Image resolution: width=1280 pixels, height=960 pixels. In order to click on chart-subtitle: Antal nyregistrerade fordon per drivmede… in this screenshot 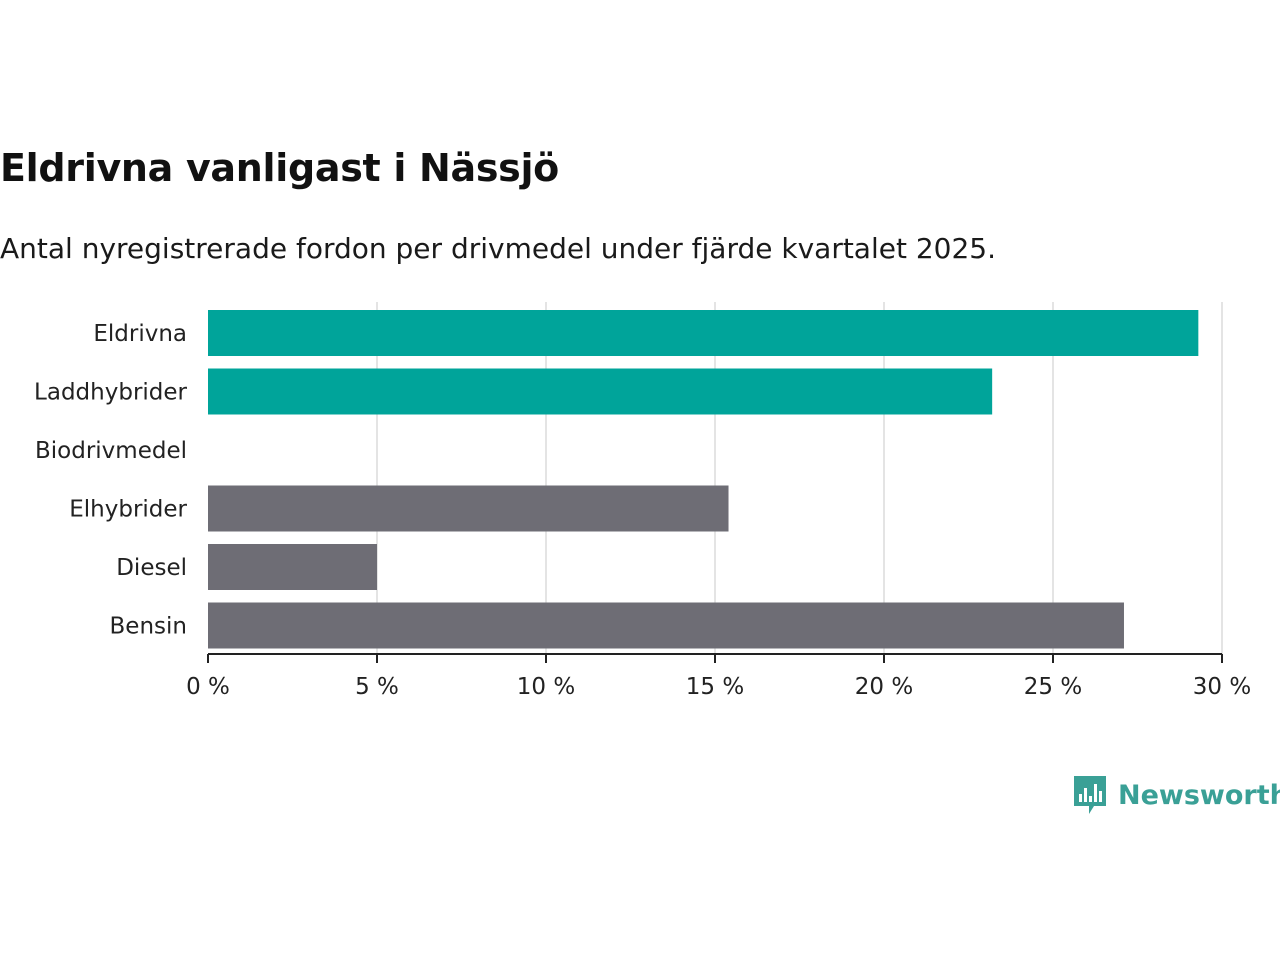, I will do `click(498, 248)`.